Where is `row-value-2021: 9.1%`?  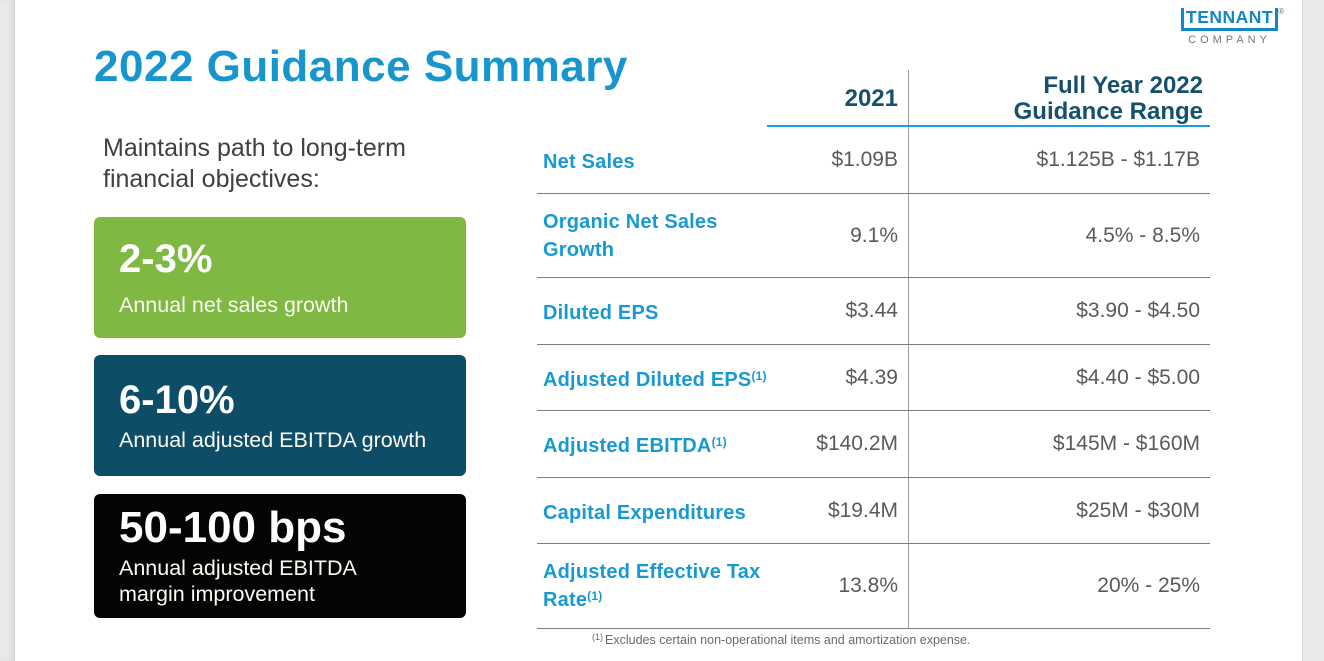
row-value-2021: 9.1% is located at coordinates (874, 235).